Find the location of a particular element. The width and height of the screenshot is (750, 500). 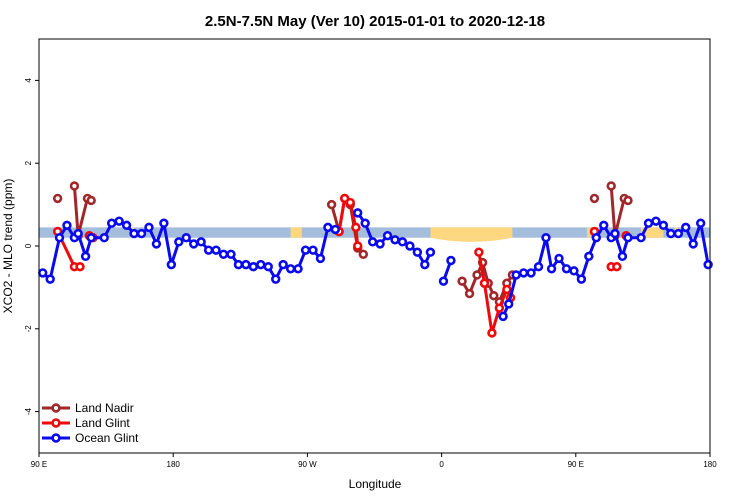

legend-item-ocean-glint: Ocean Glint is located at coordinates (90, 438).